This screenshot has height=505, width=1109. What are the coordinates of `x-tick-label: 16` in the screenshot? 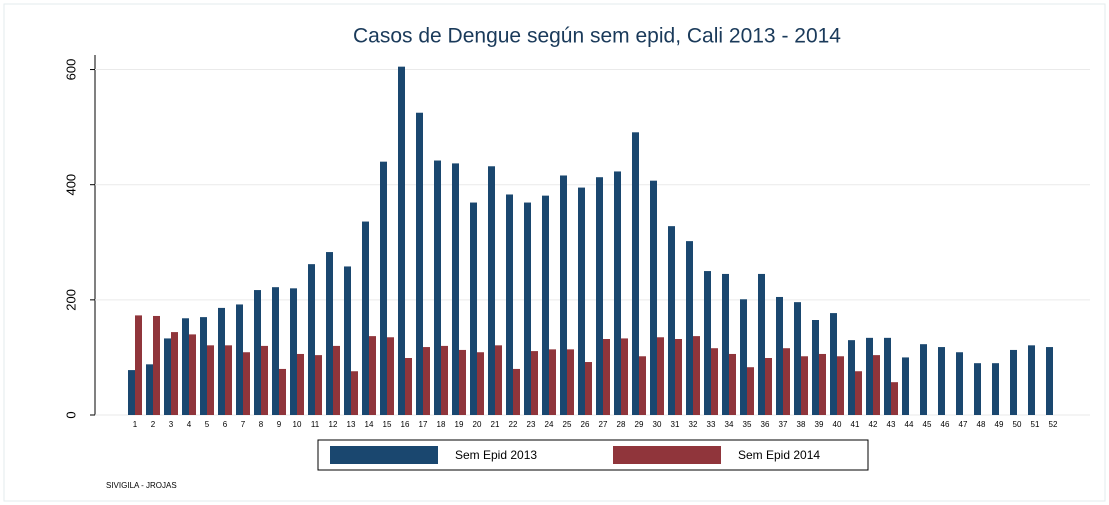 It's located at (405, 424).